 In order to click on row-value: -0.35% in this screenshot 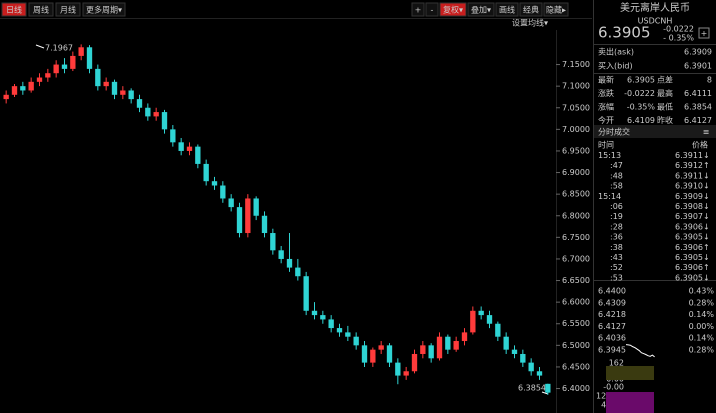, I will do `click(641, 107)`.